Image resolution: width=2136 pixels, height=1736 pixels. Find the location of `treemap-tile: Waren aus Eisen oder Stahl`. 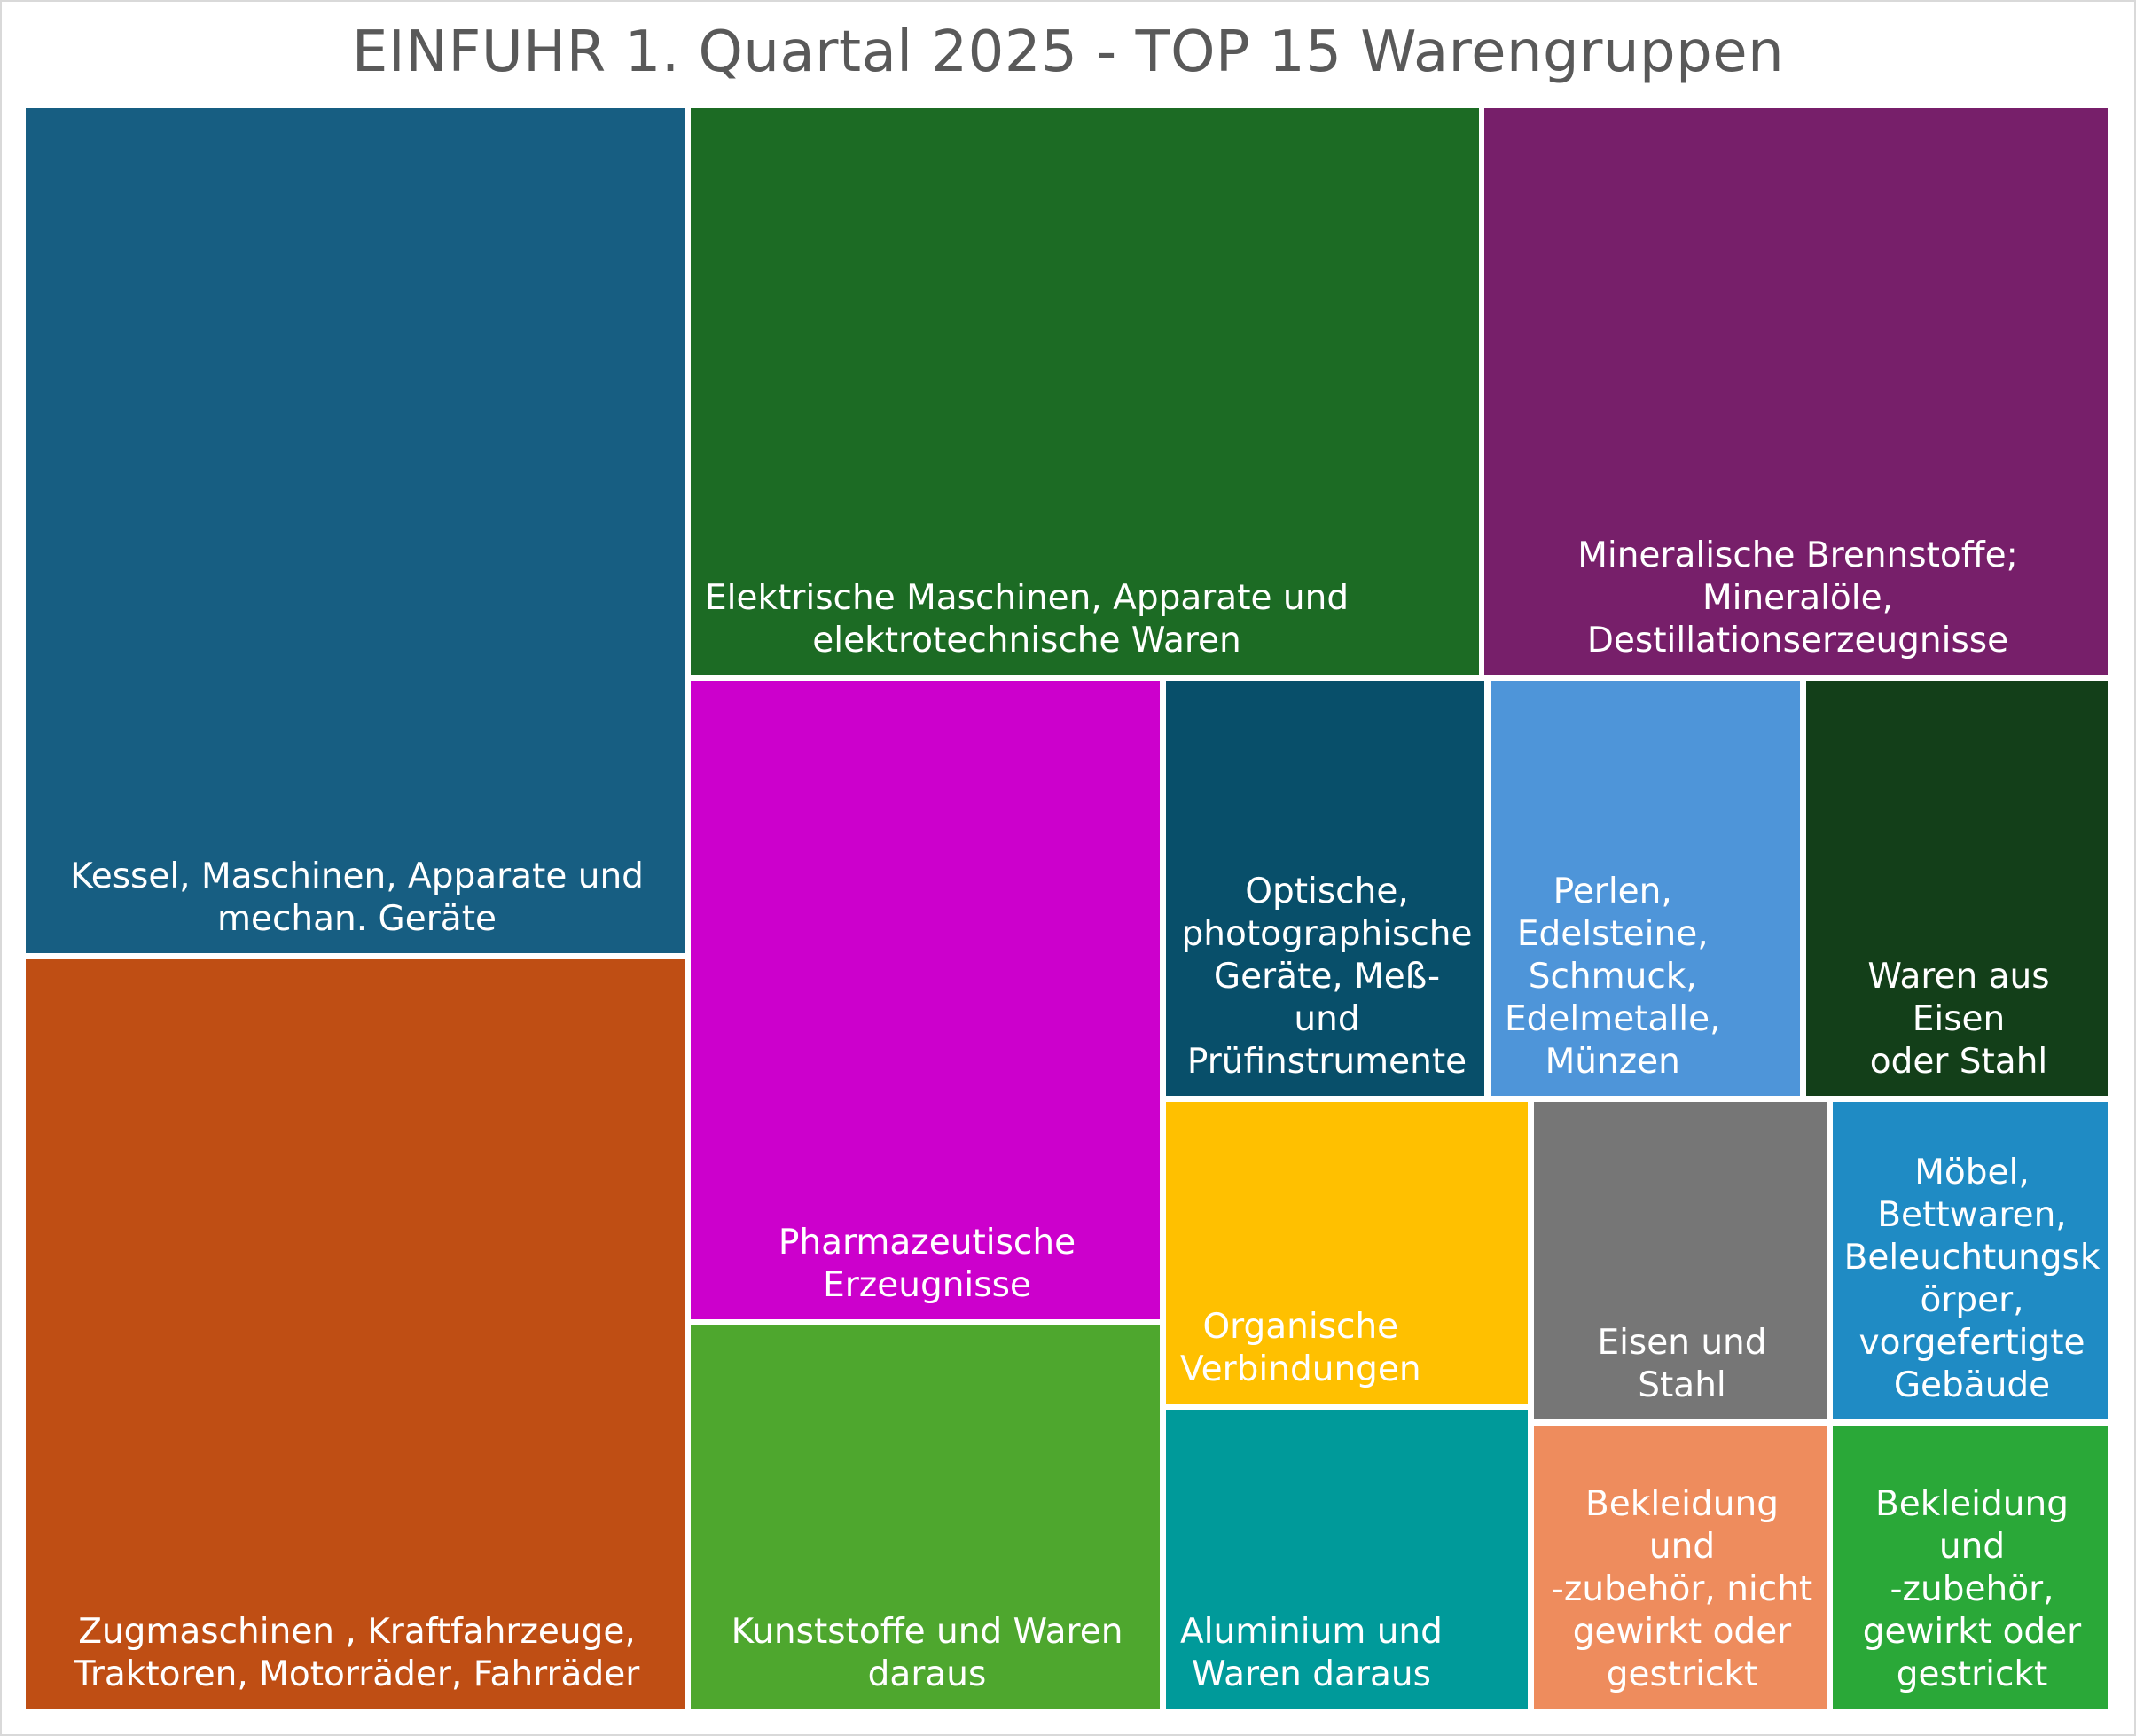

treemap-tile: Waren aus Eisen oder Stahl is located at coordinates (1957, 888).